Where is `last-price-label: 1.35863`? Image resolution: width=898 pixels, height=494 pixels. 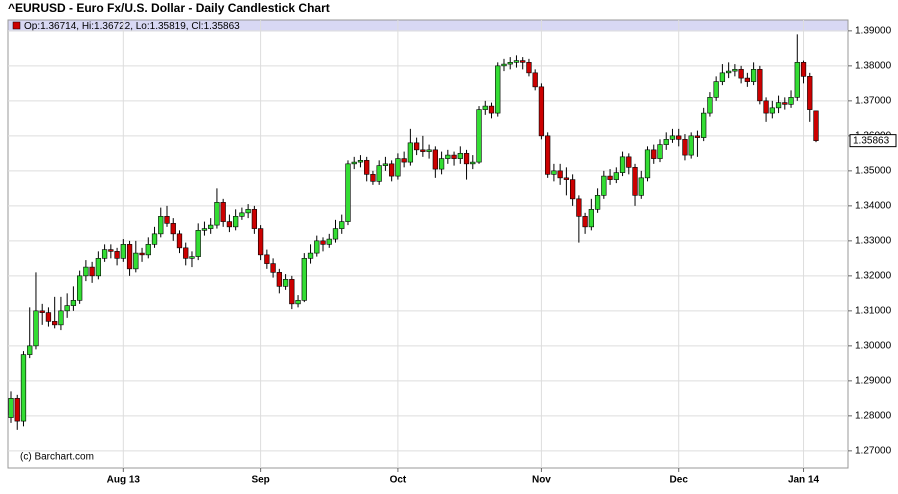
last-price-label: 1.35863 is located at coordinates (871, 140).